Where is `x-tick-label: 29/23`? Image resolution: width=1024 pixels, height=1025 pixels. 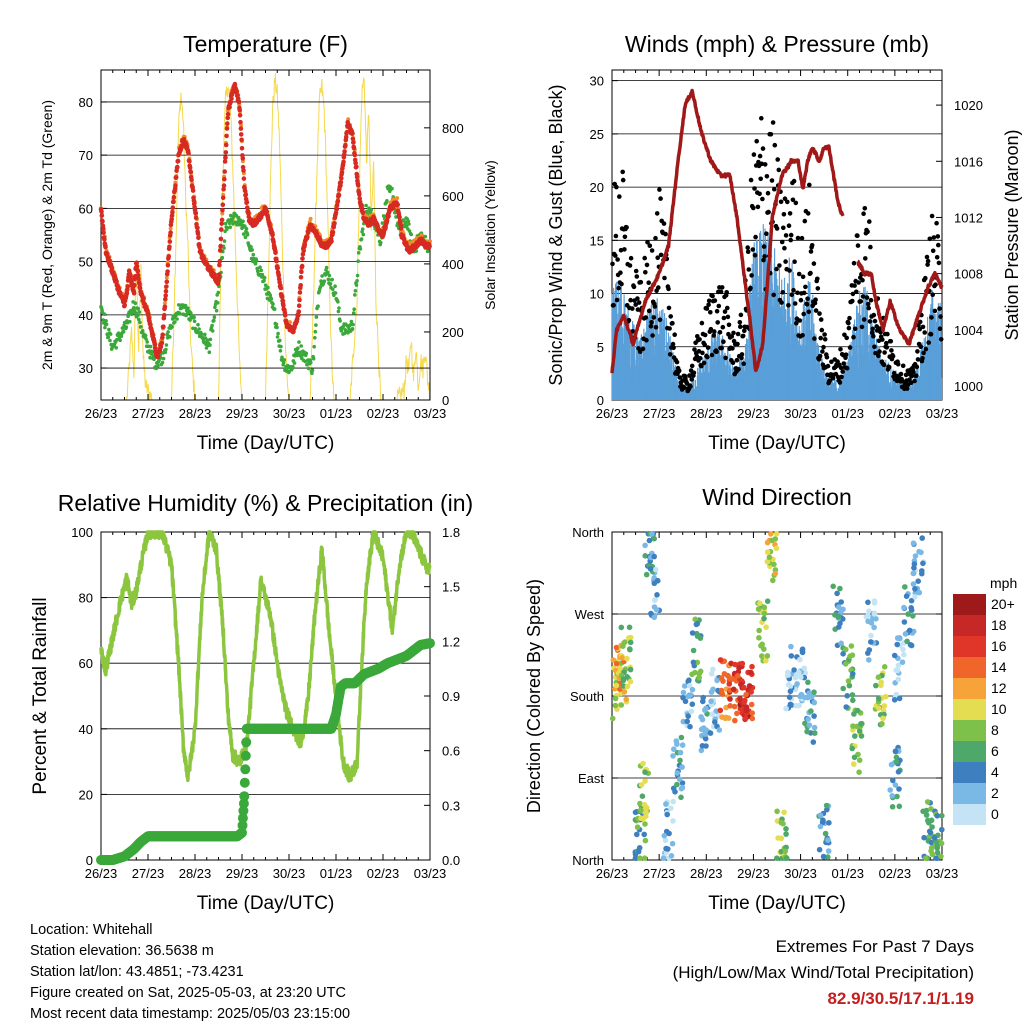 x-tick-label: 29/23 is located at coordinates (753, 413).